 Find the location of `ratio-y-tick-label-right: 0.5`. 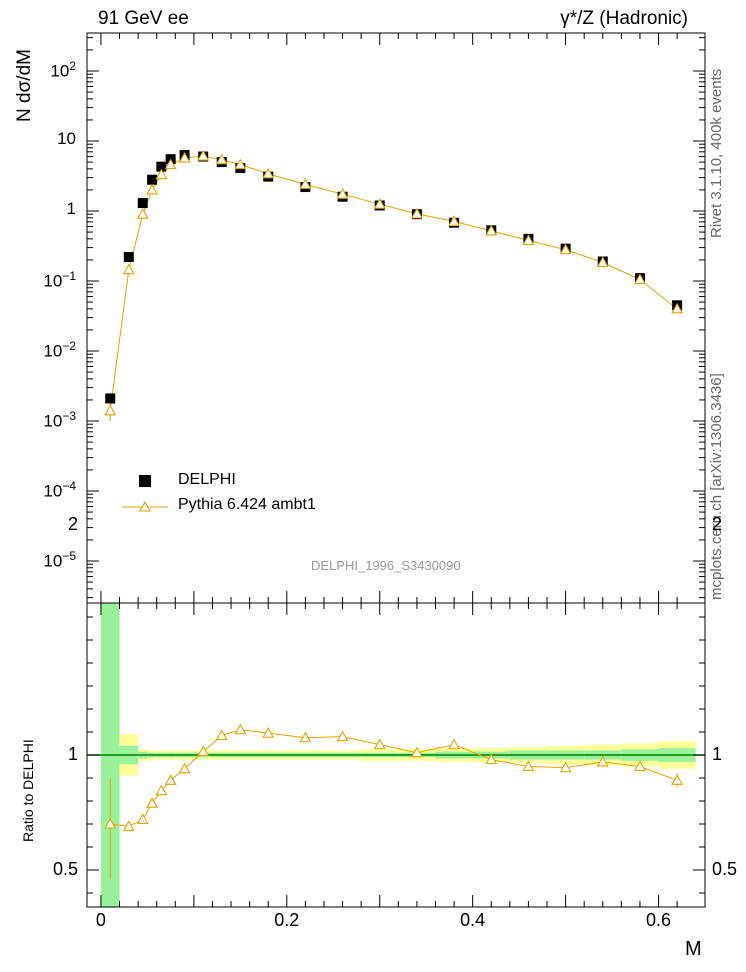

ratio-y-tick-label-right: 0.5 is located at coordinates (725, 869).